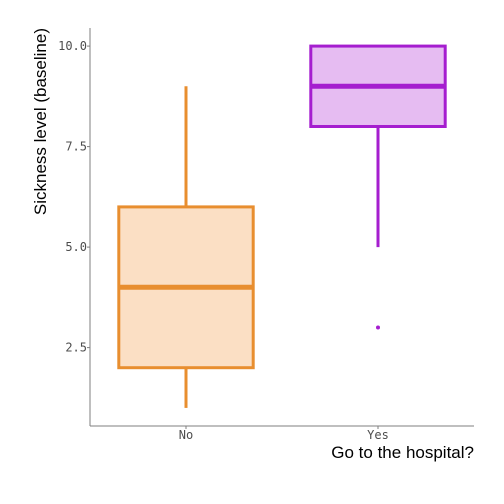 The width and height of the screenshot is (504, 504). Describe the element at coordinates (72, 46) in the screenshot. I see `y-tick-label: 10.0` at that location.